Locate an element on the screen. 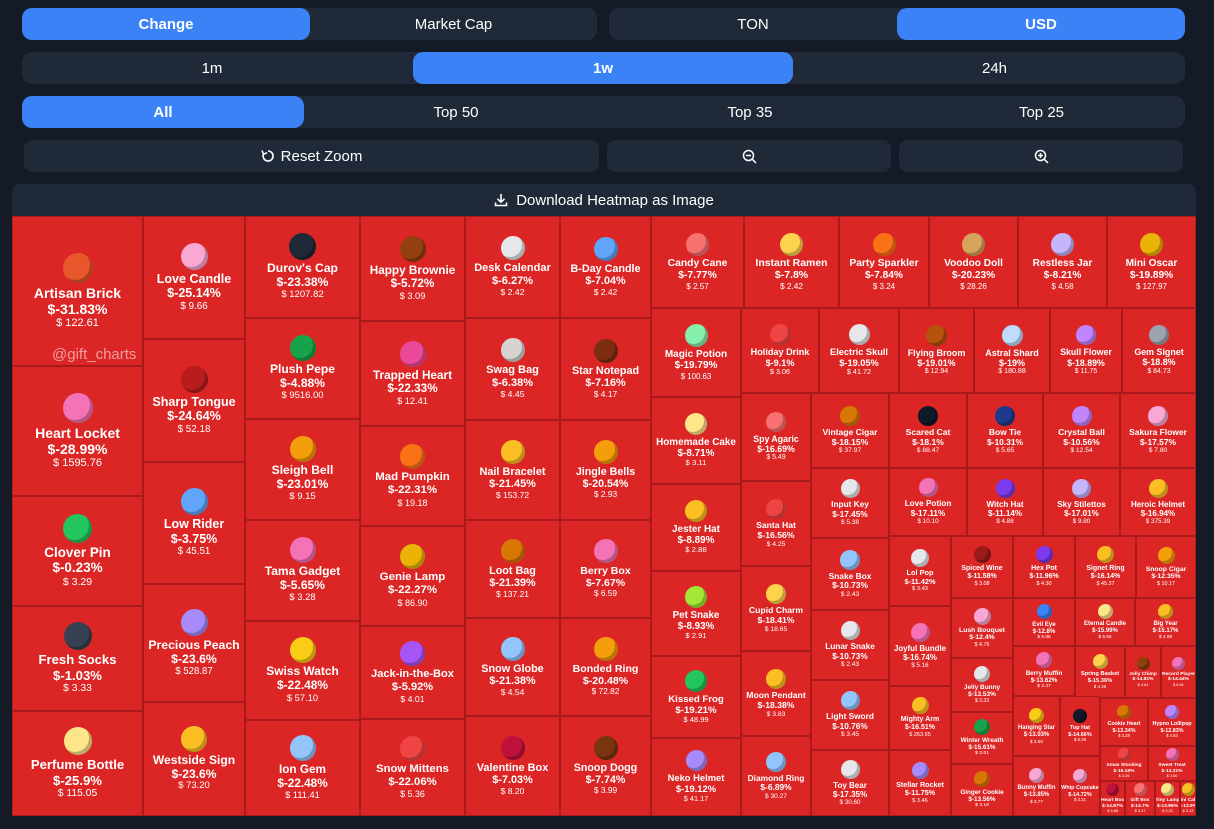 This screenshot has height=829, width=1214. heatmap-tile: Top Hat $-14.66% $ 5.38 is located at coordinates (1080, 726).